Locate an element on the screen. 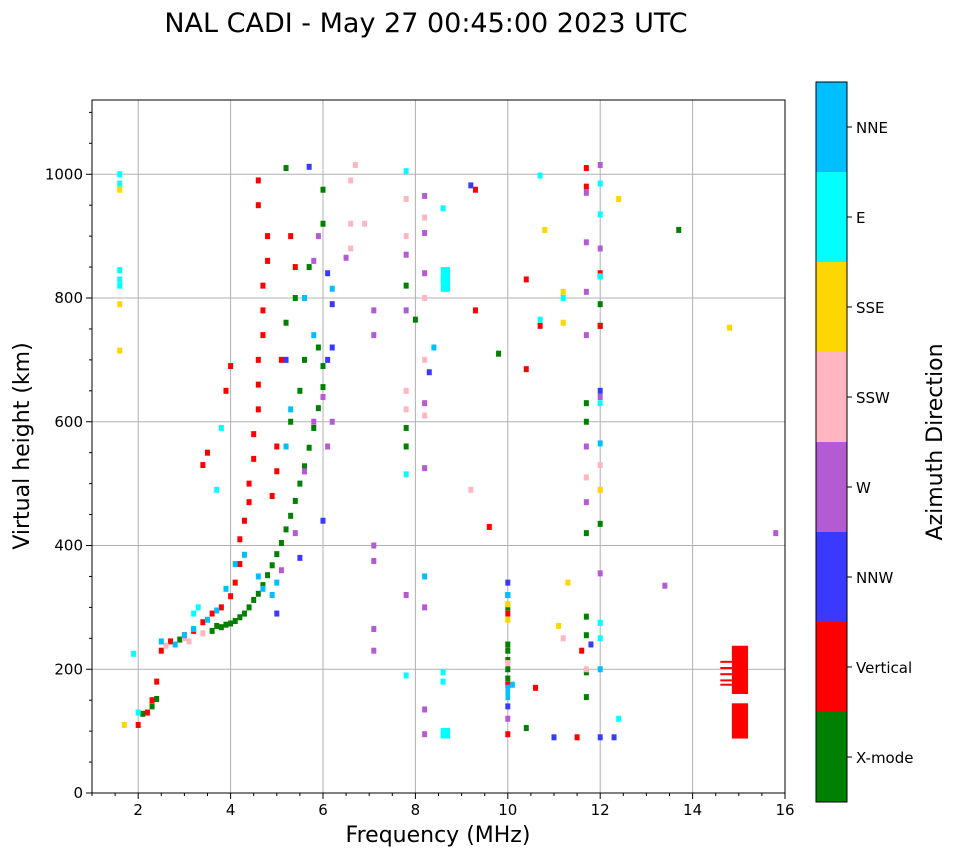  x-tick-label: 16 is located at coordinates (784, 810).